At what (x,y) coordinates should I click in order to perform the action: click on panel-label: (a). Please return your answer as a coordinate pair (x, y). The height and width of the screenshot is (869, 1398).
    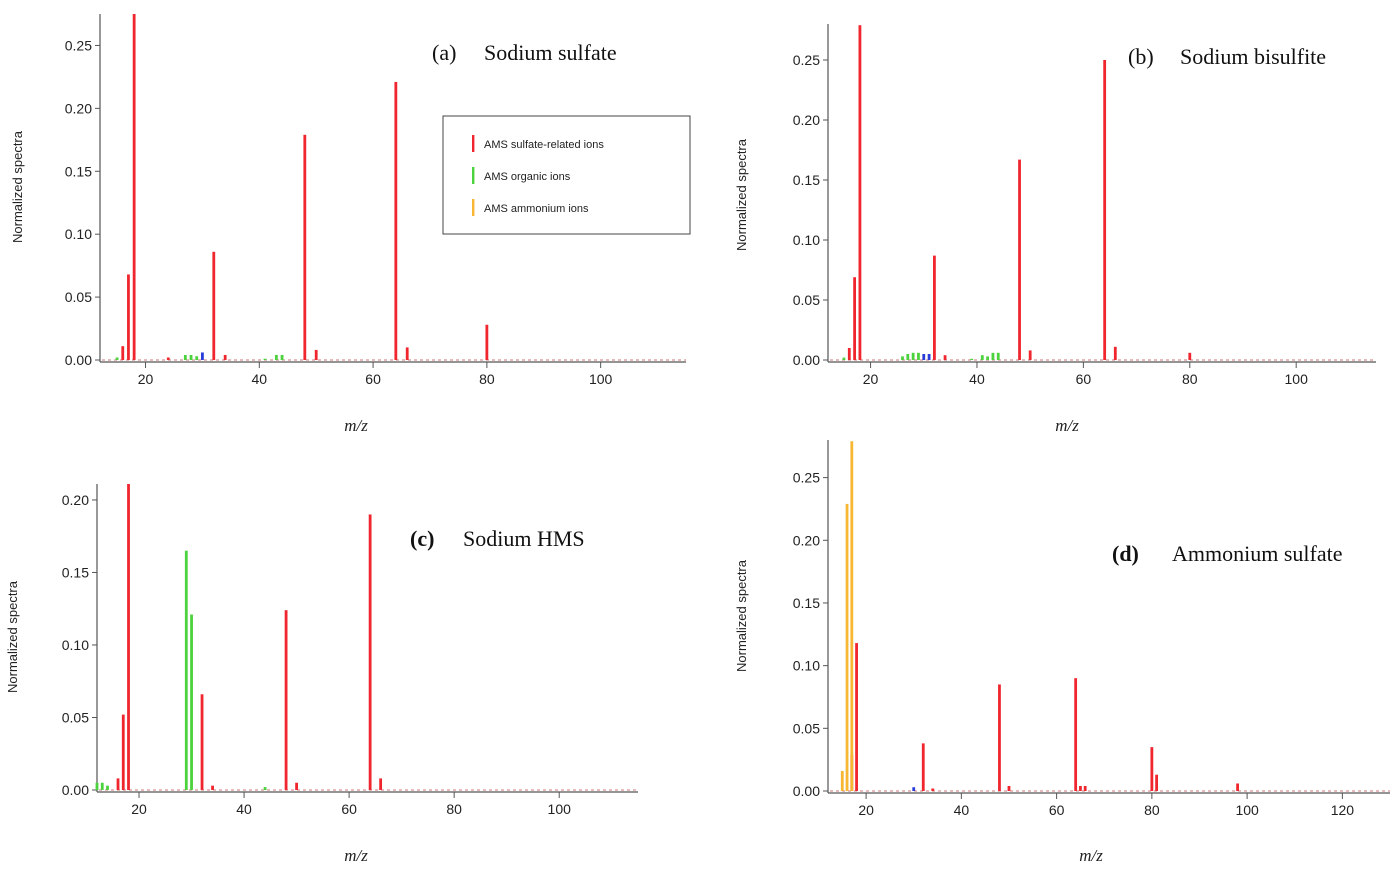
    Looking at the image, I should click on (444, 52).